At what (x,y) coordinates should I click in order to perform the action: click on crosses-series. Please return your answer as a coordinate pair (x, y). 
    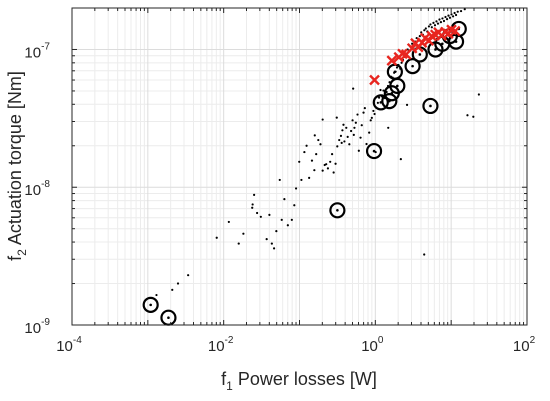
    Looking at the image, I should click on (415, 55).